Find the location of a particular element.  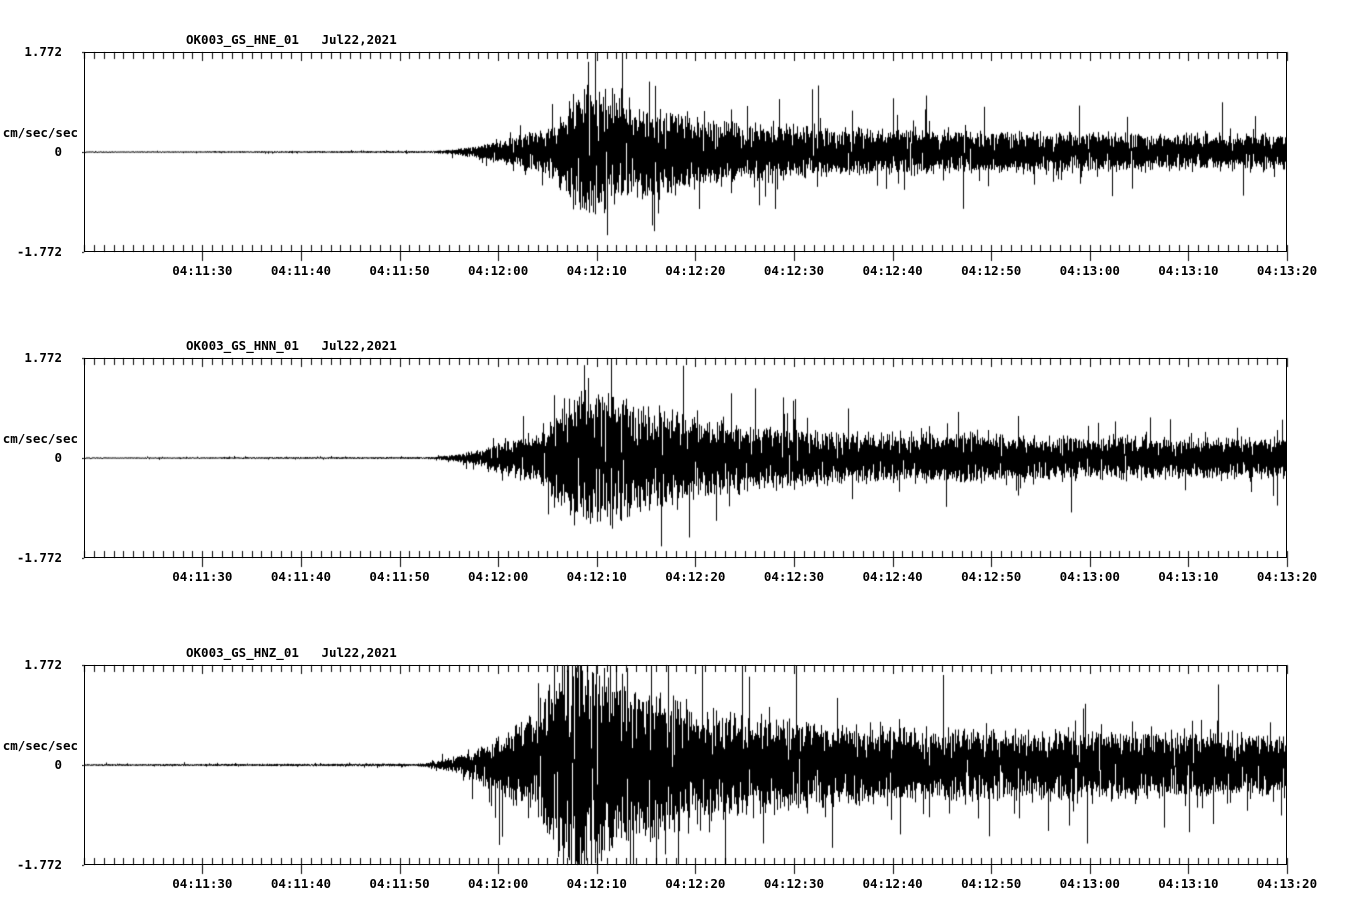

panel-title-hne: OK003_GS_HNE_01 Jul22,2021 is located at coordinates (291, 39).